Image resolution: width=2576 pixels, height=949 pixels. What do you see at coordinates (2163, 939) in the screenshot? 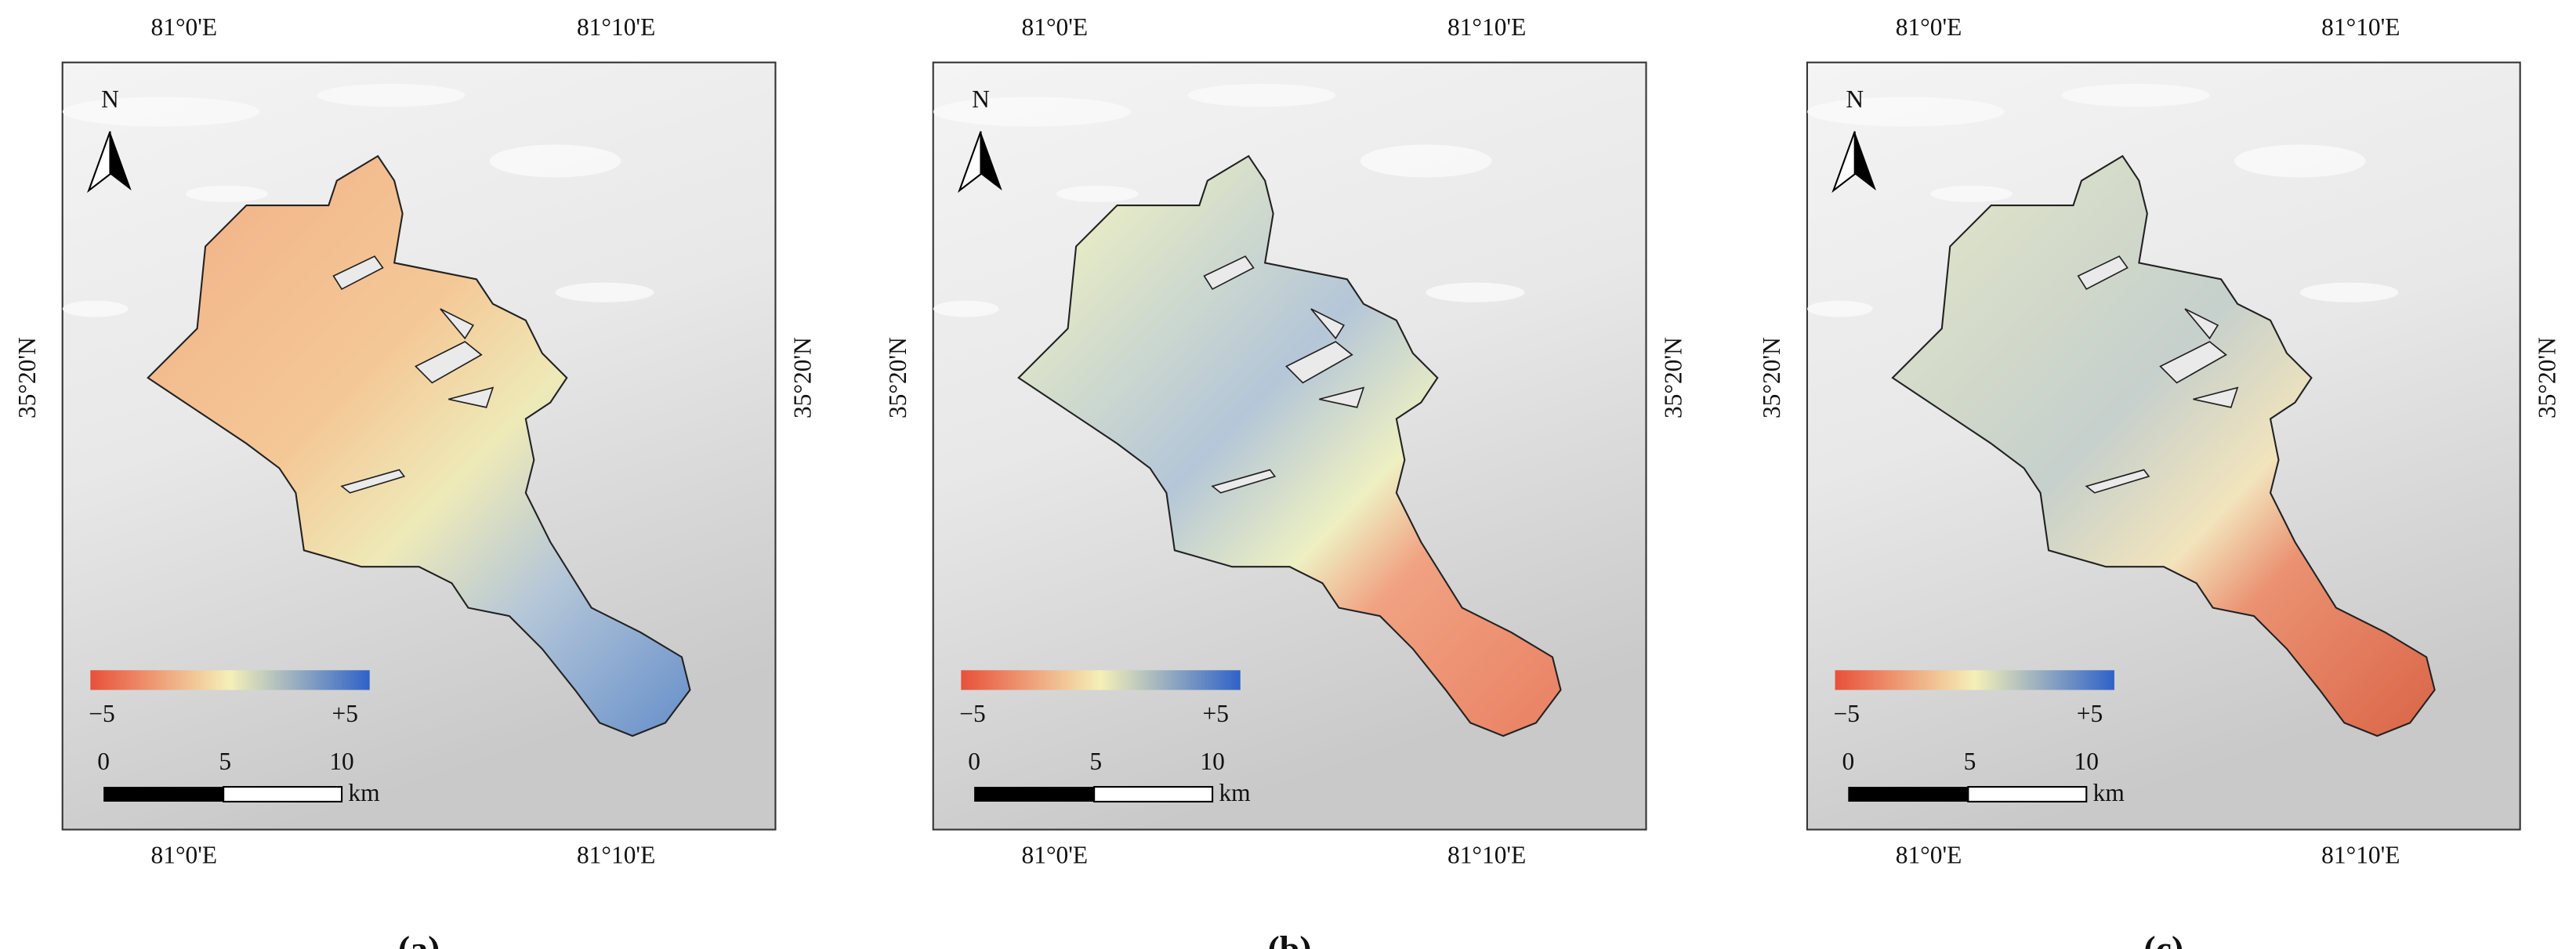
I see `panel-label: (c)` at bounding box center [2163, 939].